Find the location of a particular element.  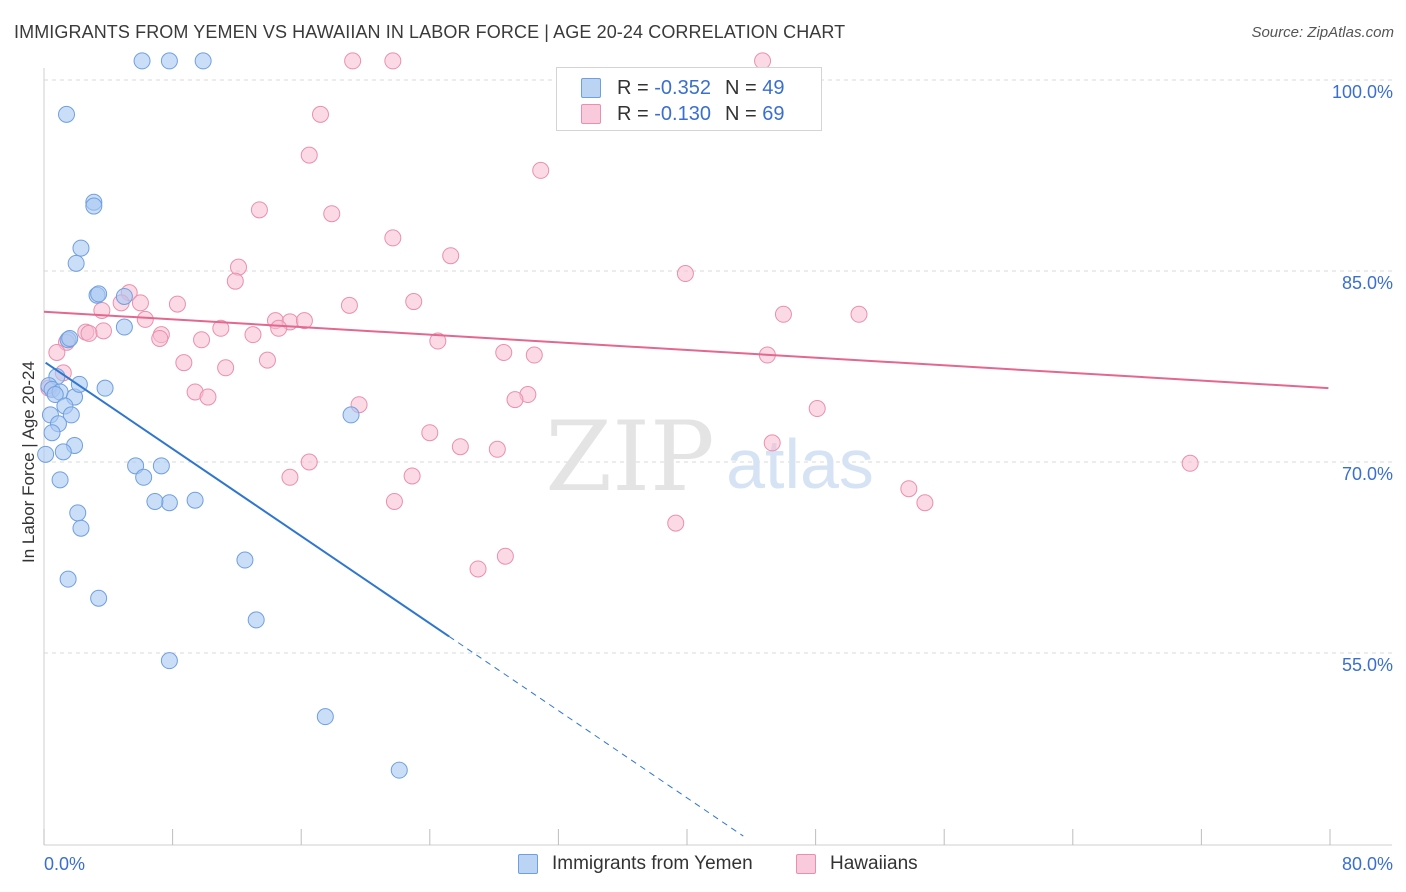

legend-r-value-hawaiians: -0.130 is located at coordinates (682, 113).